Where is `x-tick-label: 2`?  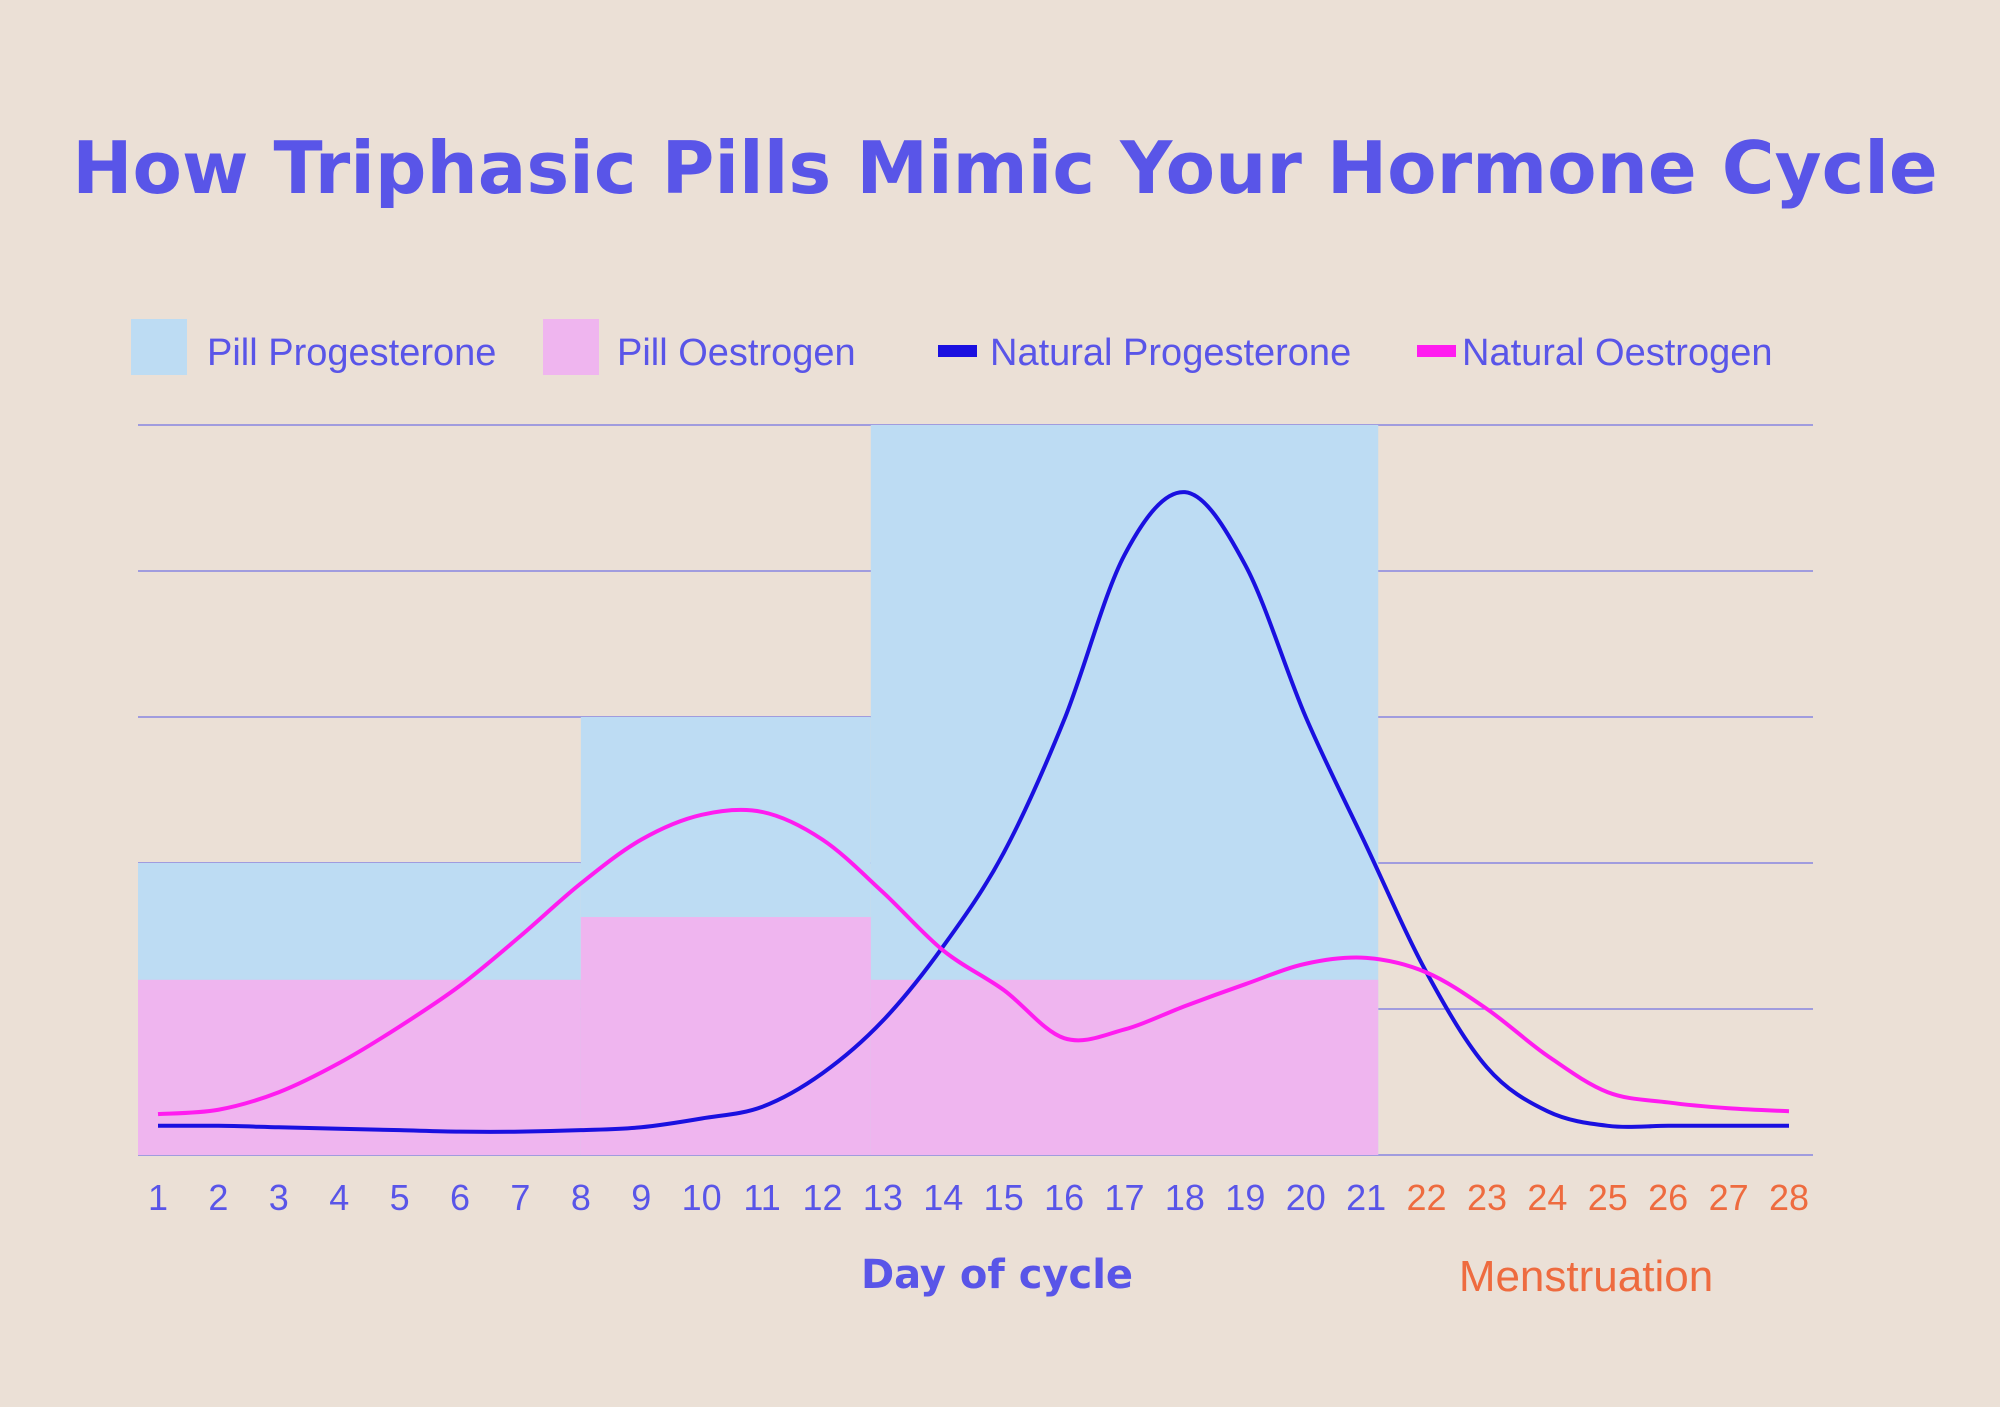 x-tick-label: 2 is located at coordinates (218, 1197).